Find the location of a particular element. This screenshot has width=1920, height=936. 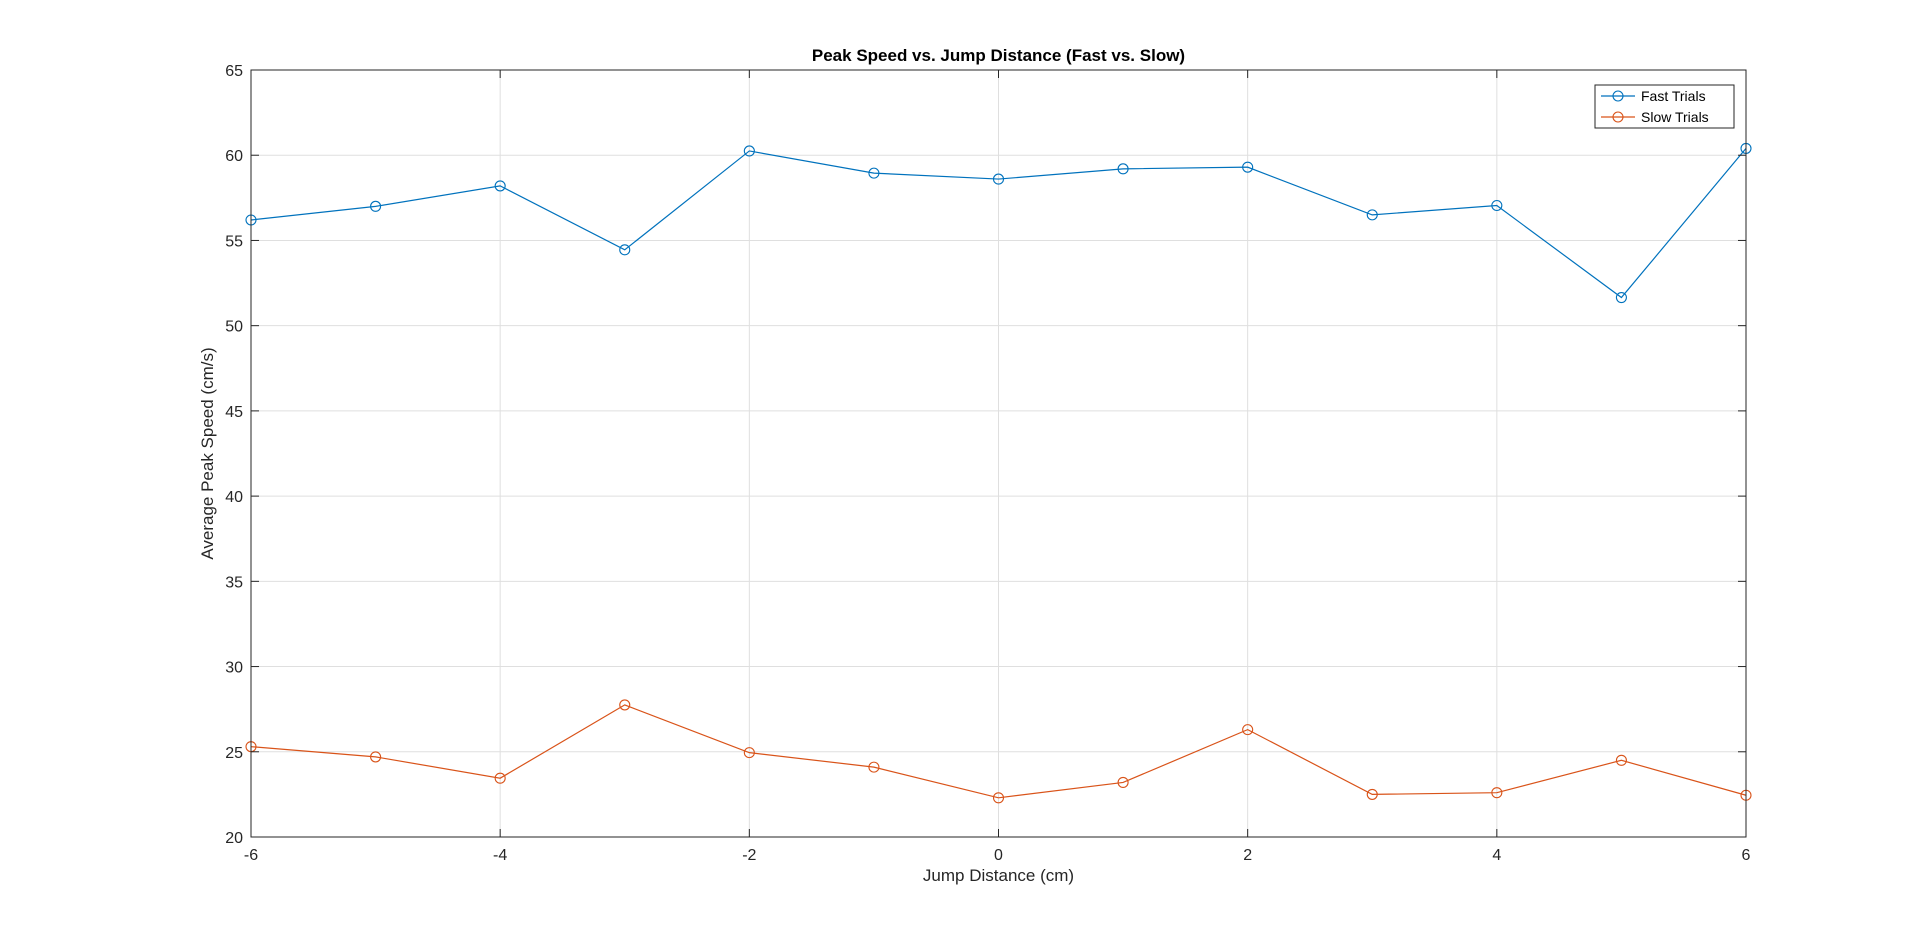

y-tick-label: 20 is located at coordinates (234, 838).